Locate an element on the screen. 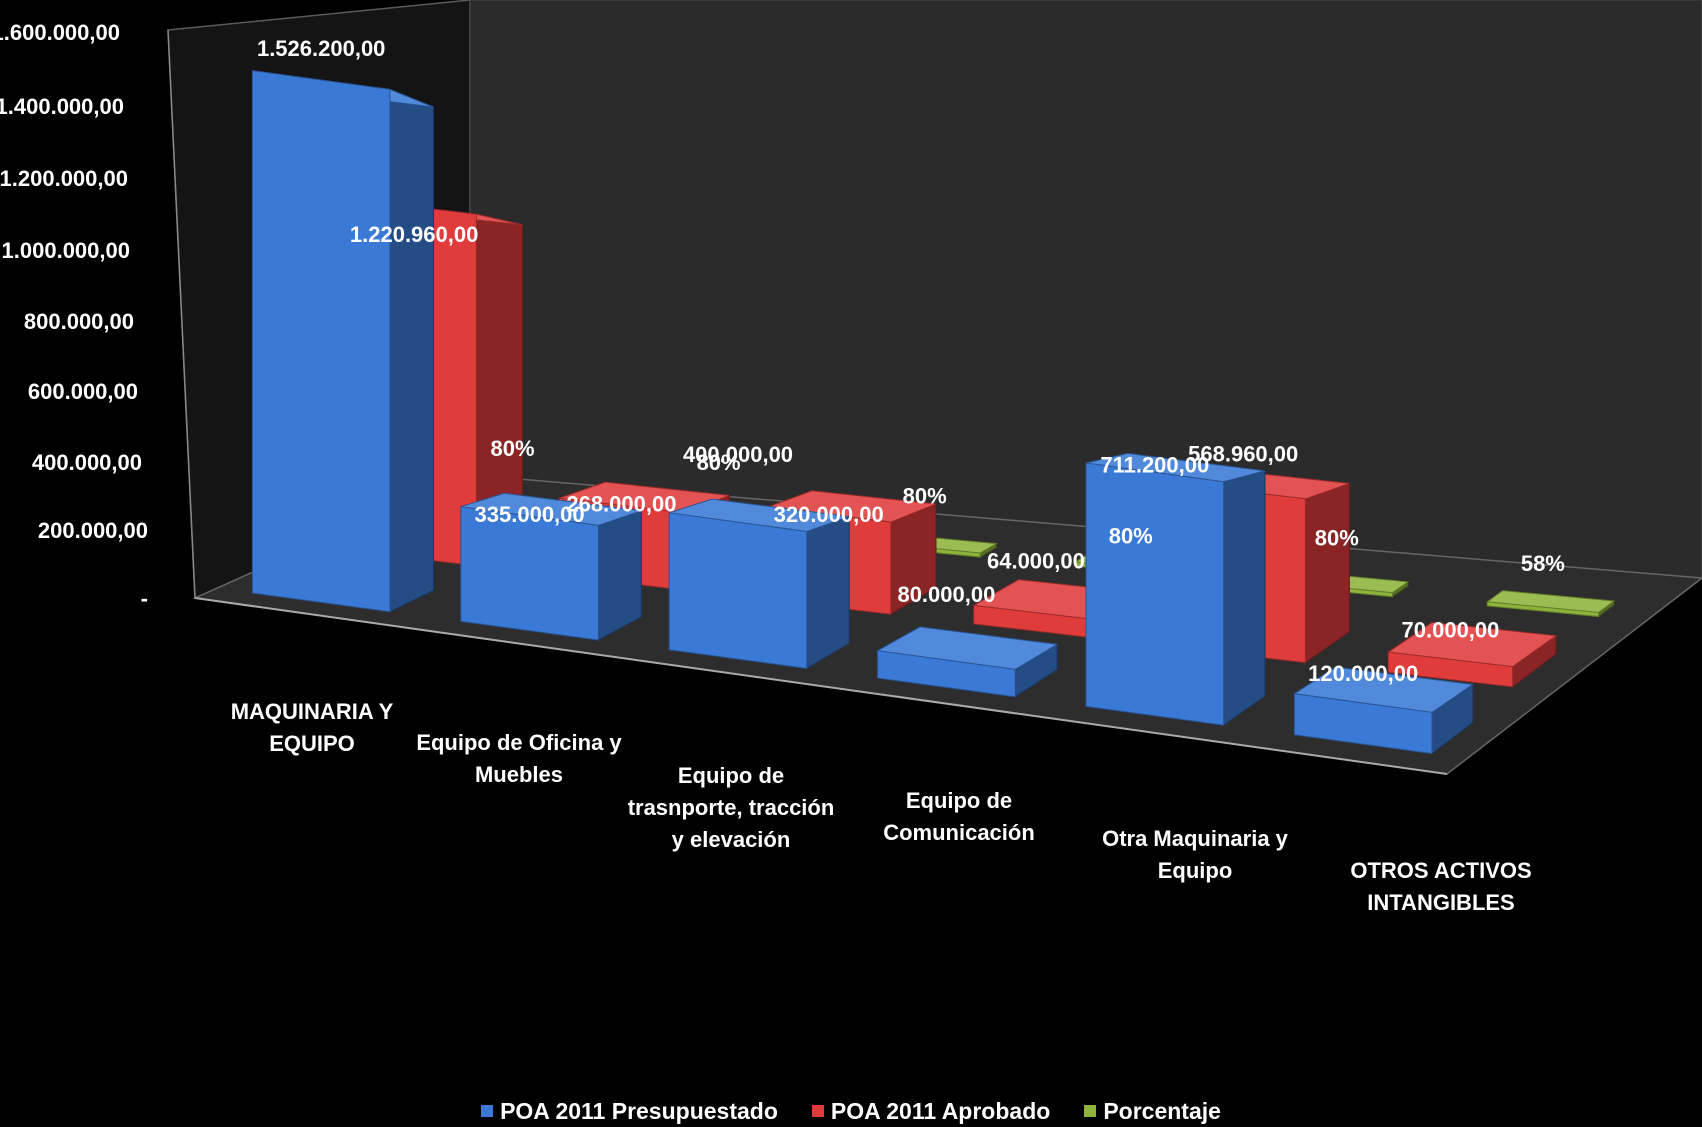 This screenshot has width=1702, height=1127. legend-swatch-porcentaje is located at coordinates (1090, 1111).